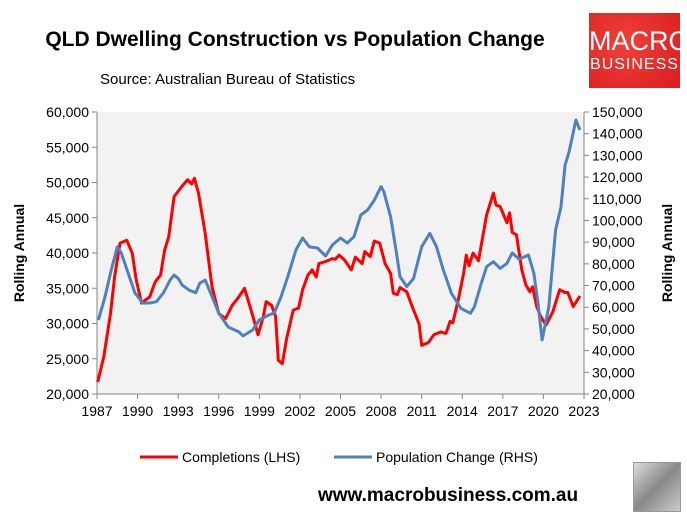 This screenshot has width=687, height=512. What do you see at coordinates (137, 411) in the screenshot?
I see `x-tick-label: 1990` at bounding box center [137, 411].